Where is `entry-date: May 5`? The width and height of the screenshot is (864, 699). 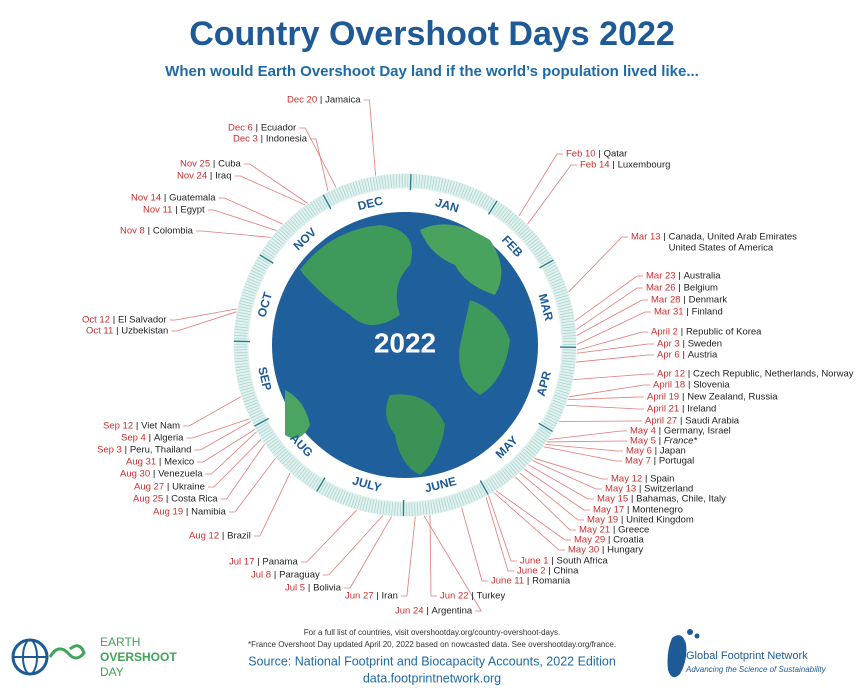
entry-date: May 5 is located at coordinates (643, 441).